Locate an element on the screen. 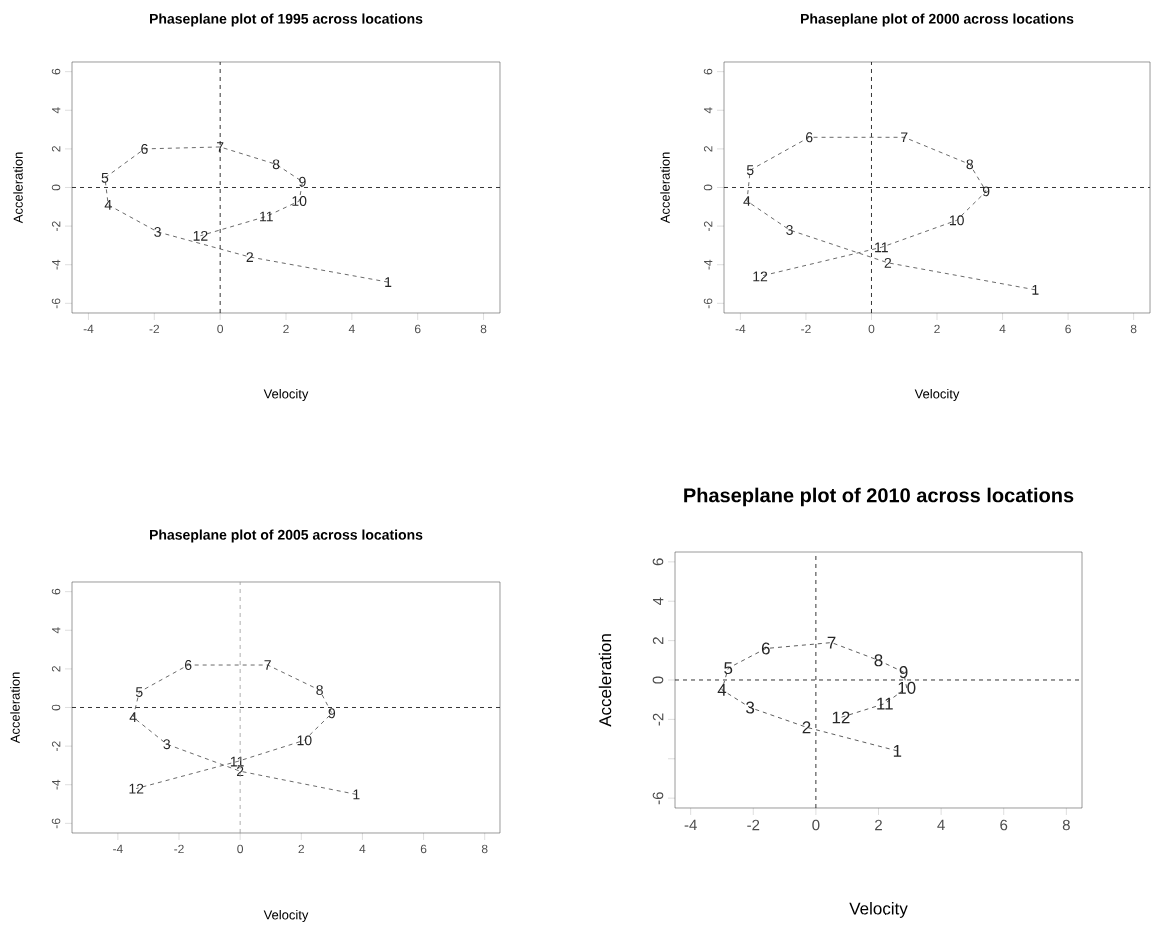 This screenshot has width=1160, height=933. chart-title: Phaseplane plot of 2005 across locations is located at coordinates (286, 536).